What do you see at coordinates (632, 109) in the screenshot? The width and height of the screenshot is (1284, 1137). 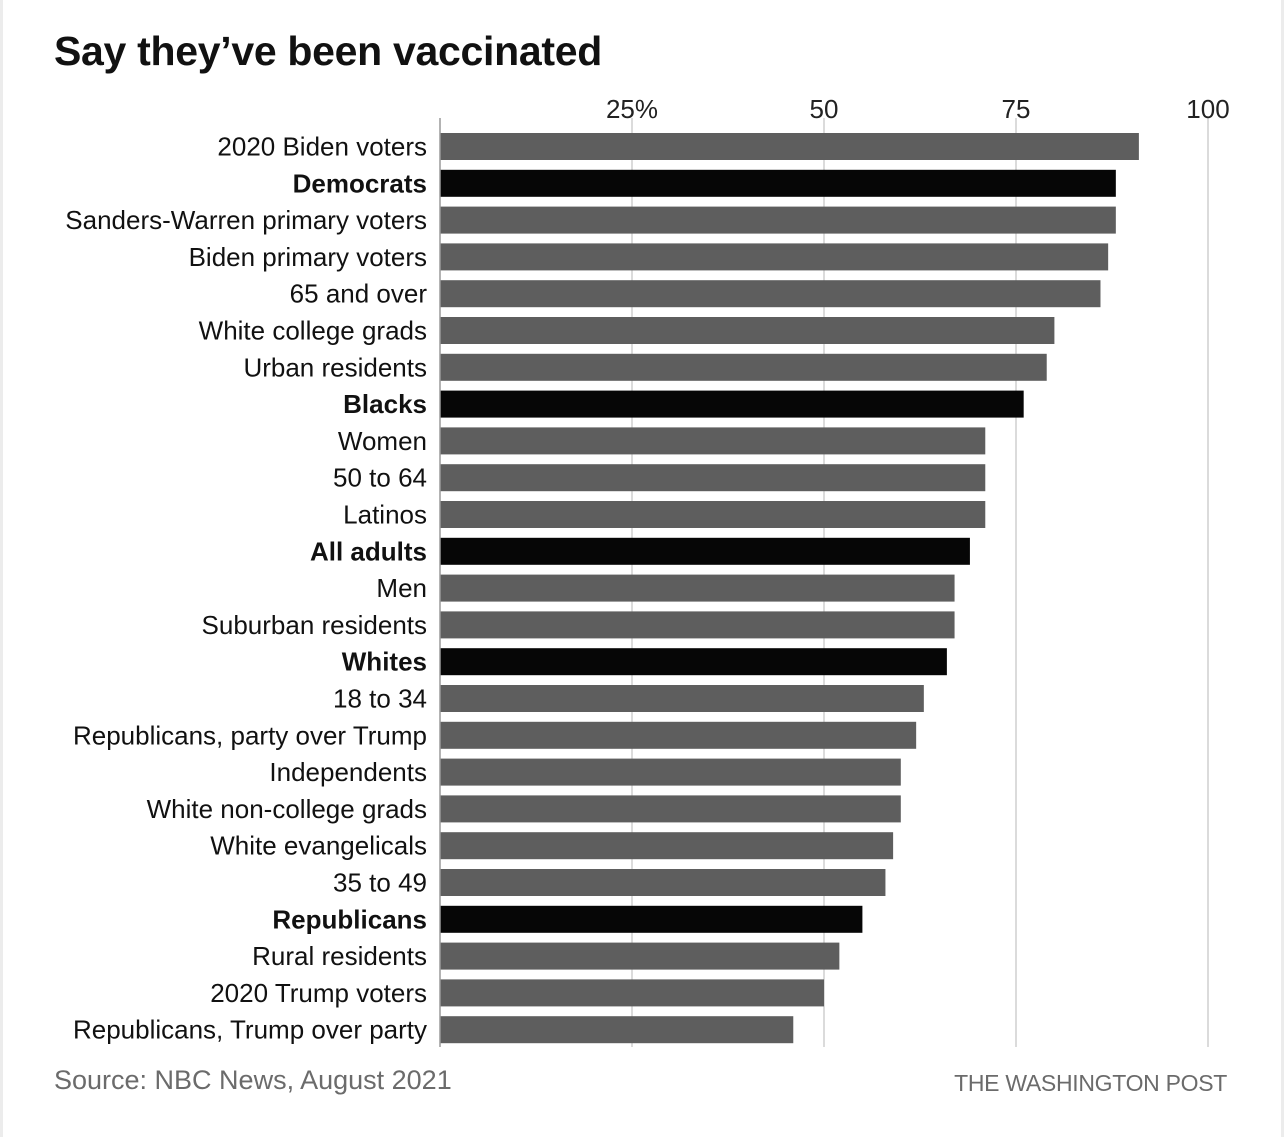 I see `x-tick-label: 25%` at bounding box center [632, 109].